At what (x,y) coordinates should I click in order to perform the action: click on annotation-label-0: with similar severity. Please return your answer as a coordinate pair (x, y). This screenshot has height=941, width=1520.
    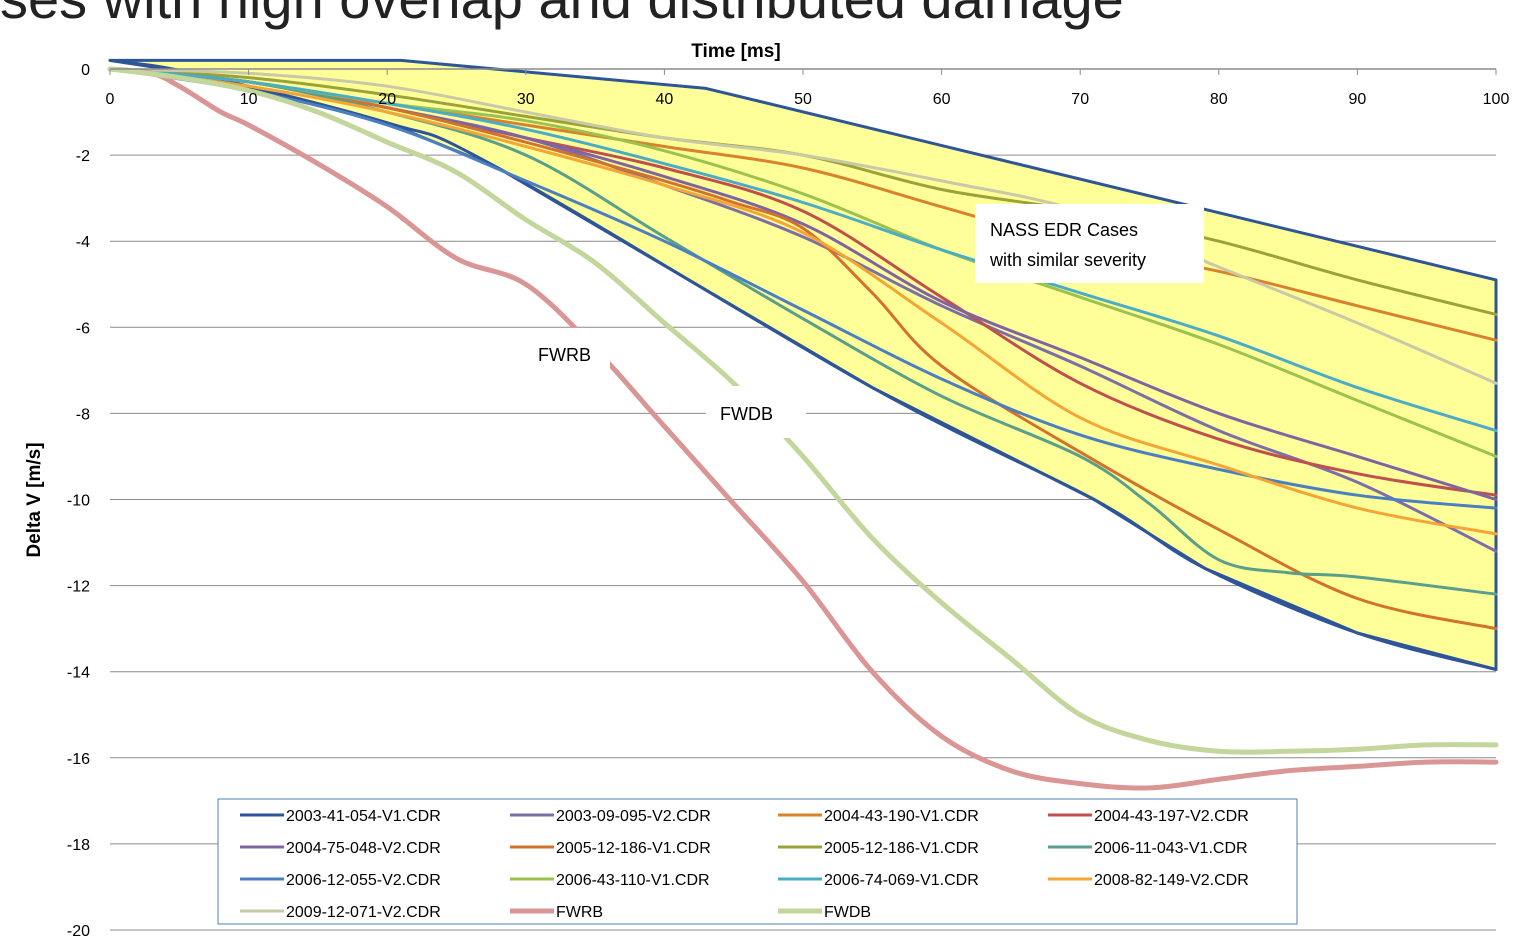
    Looking at the image, I should click on (1067, 260).